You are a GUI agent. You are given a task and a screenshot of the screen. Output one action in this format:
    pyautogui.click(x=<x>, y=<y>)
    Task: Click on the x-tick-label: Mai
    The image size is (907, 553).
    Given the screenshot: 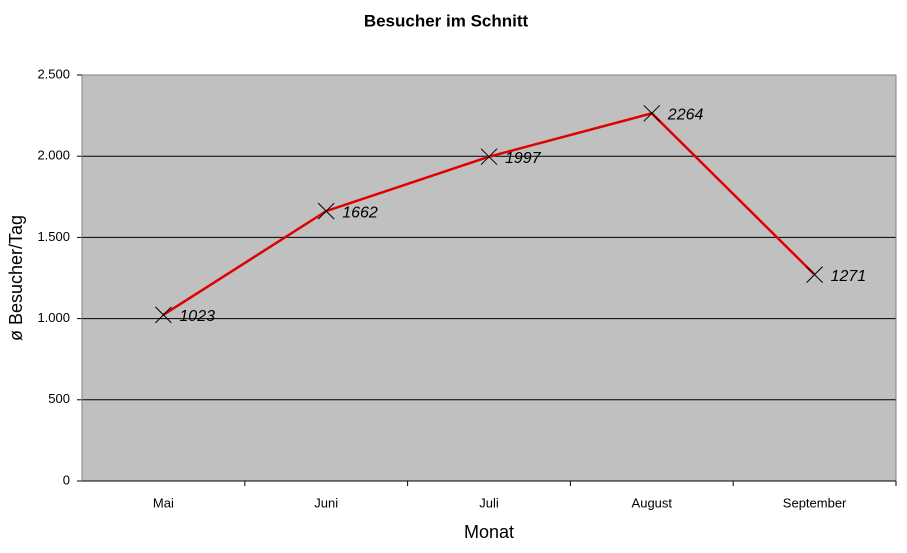 What is the action you would take?
    pyautogui.click(x=163, y=502)
    